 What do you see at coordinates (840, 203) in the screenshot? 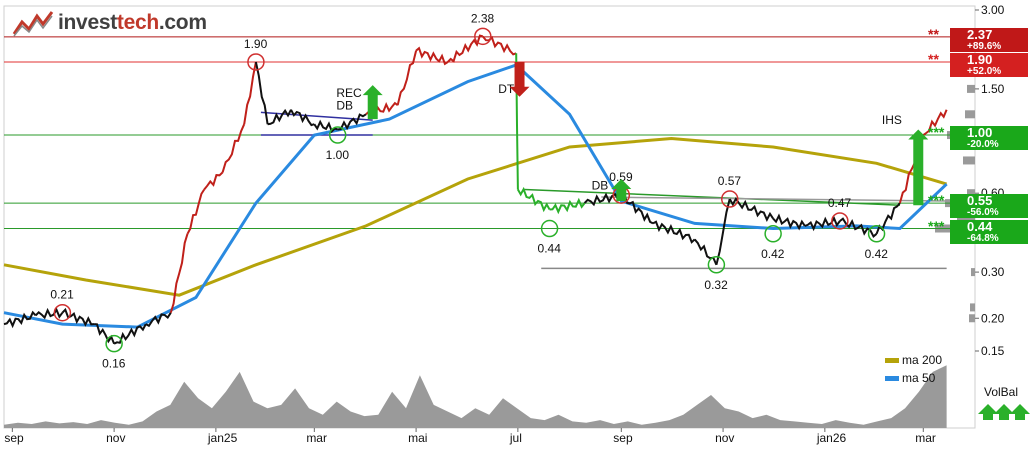
I see `extreme-value-label: 0.47` at bounding box center [840, 203].